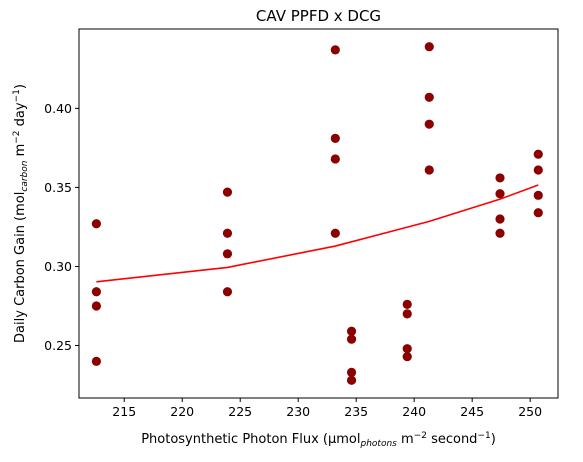  I want to click on y-axis-label: Daily Carbon Gain (molcarbon m−2 day−1), so click(21, 213).